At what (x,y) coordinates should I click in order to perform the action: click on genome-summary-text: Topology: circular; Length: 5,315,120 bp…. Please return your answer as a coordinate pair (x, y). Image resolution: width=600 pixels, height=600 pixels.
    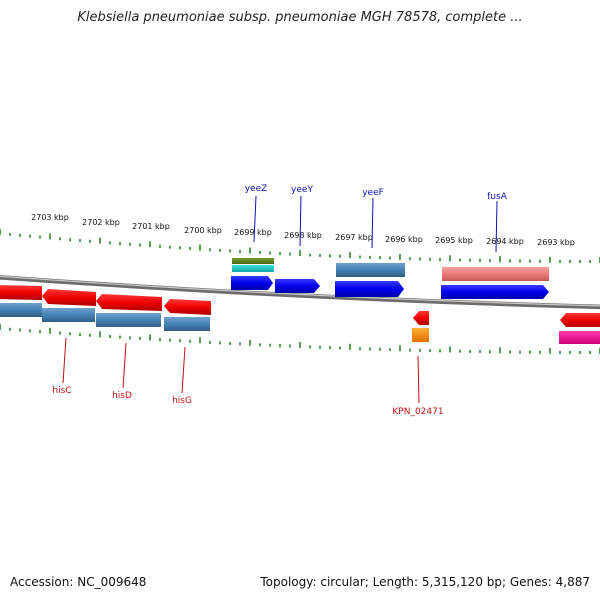
    Looking at the image, I should click on (425, 582).